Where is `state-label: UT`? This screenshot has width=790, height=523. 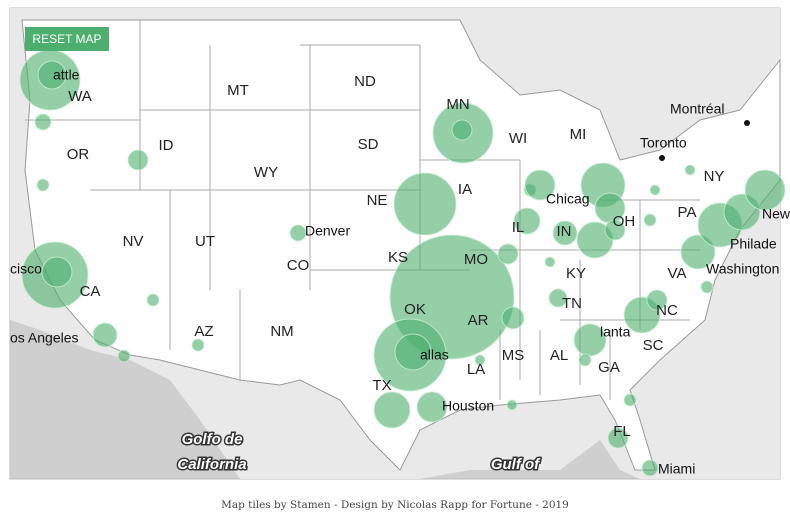
state-label: UT is located at coordinates (205, 241).